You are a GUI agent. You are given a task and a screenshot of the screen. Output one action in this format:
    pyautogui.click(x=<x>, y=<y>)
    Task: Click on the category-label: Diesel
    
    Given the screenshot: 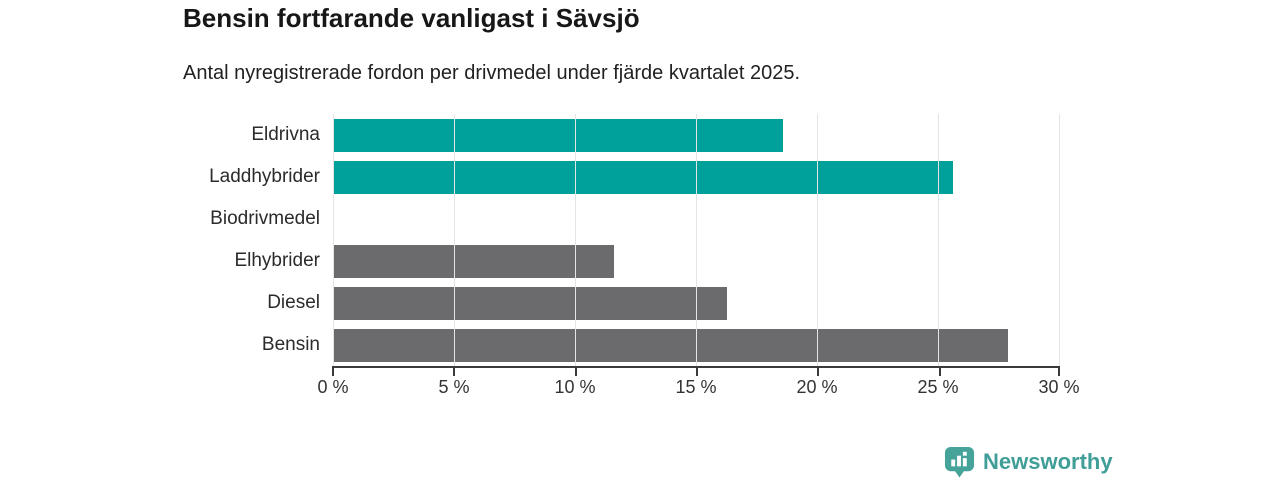 What is the action you would take?
    pyautogui.click(x=293, y=302)
    